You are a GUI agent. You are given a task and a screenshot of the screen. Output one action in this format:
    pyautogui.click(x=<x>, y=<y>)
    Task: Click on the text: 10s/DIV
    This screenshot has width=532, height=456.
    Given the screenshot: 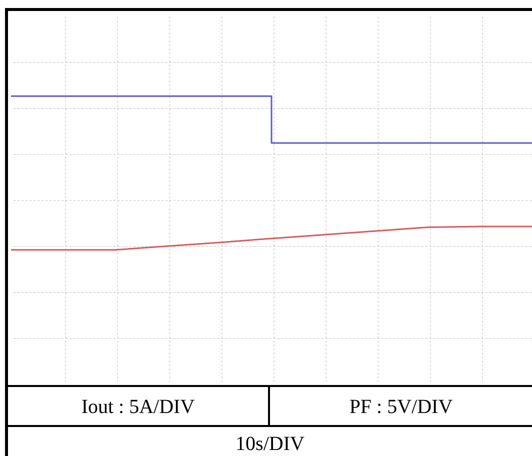 What is the action you would take?
    pyautogui.click(x=270, y=441)
    